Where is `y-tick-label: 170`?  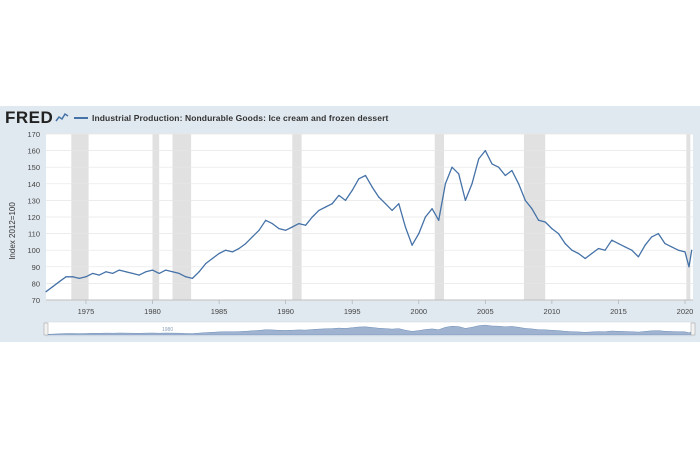 y-tick-label: 170 is located at coordinates (33, 134).